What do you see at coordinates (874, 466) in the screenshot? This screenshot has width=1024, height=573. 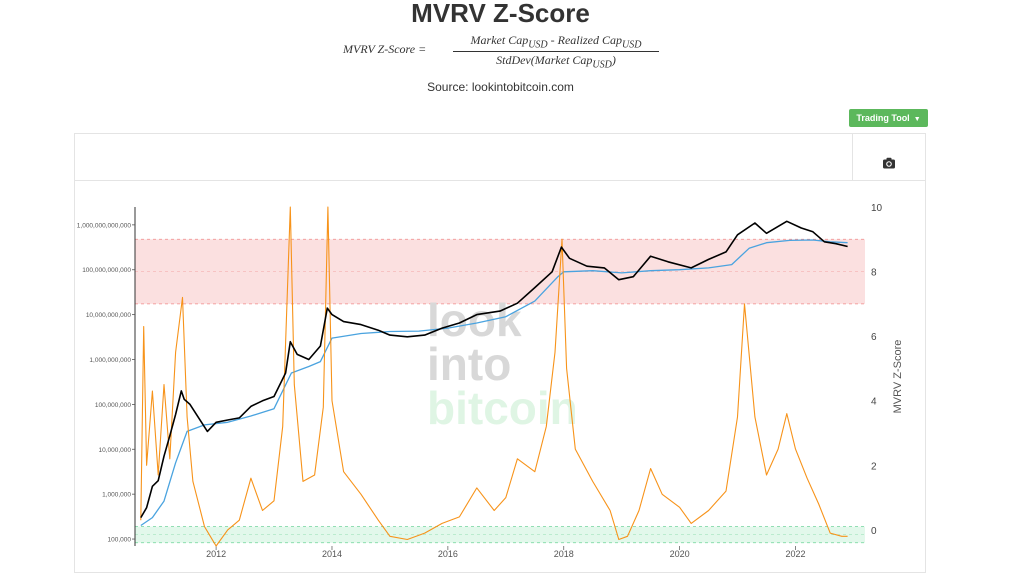 I see `right-axis-tick-label: 2` at bounding box center [874, 466].